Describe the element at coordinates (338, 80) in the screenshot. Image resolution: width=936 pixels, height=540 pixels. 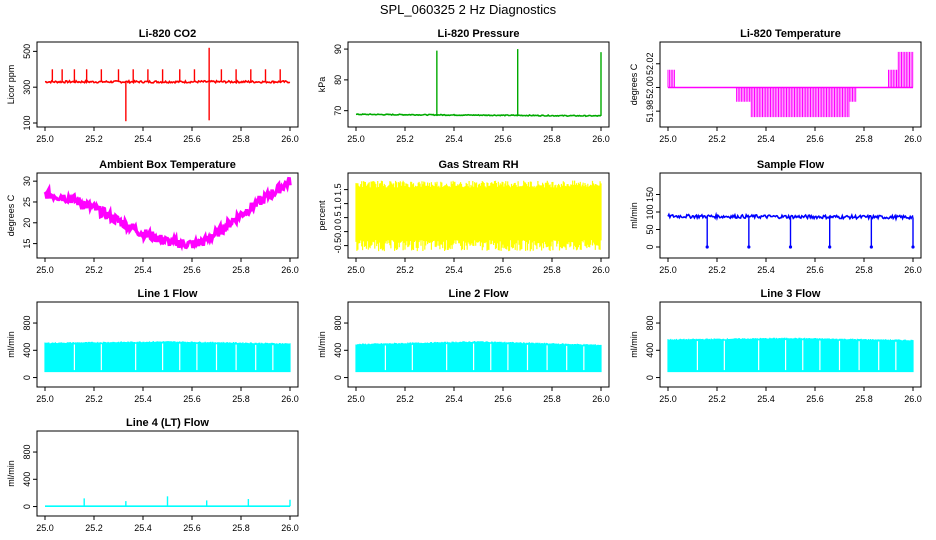
I see `y-tick-label: 80` at that location.